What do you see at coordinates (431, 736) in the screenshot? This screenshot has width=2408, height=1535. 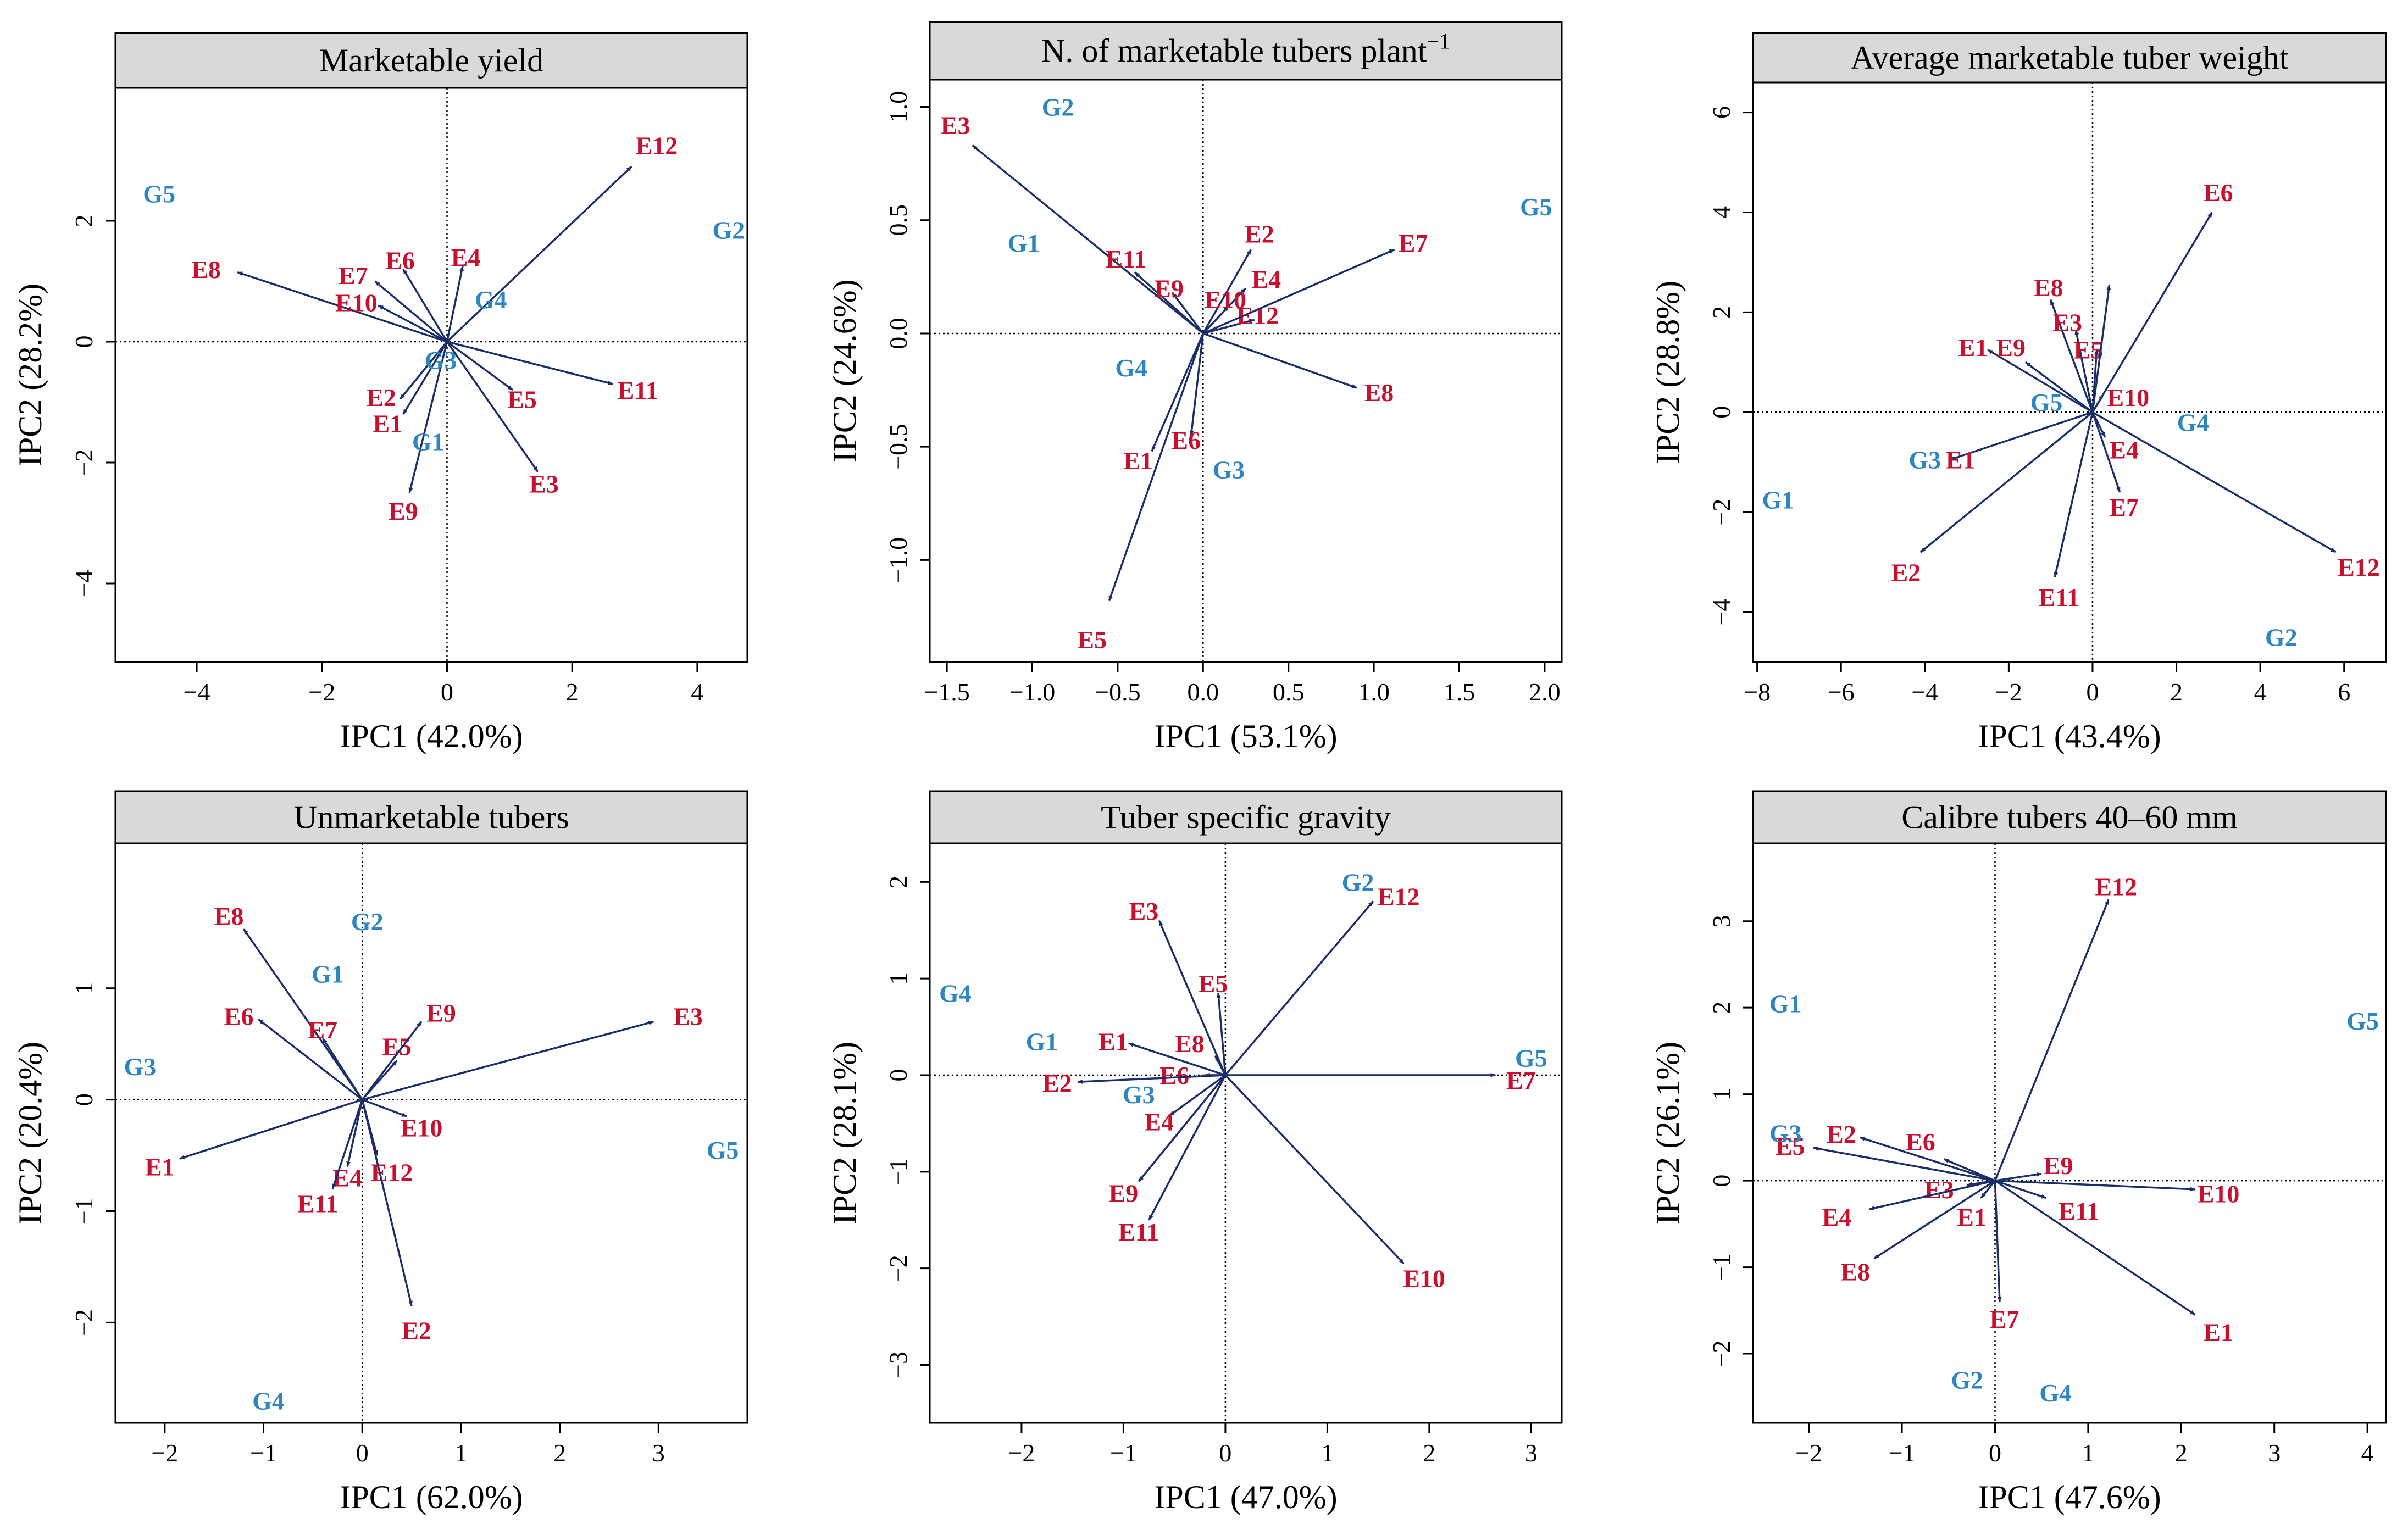 I see `x-axis-title: IPC1 (42.0%)` at bounding box center [431, 736].